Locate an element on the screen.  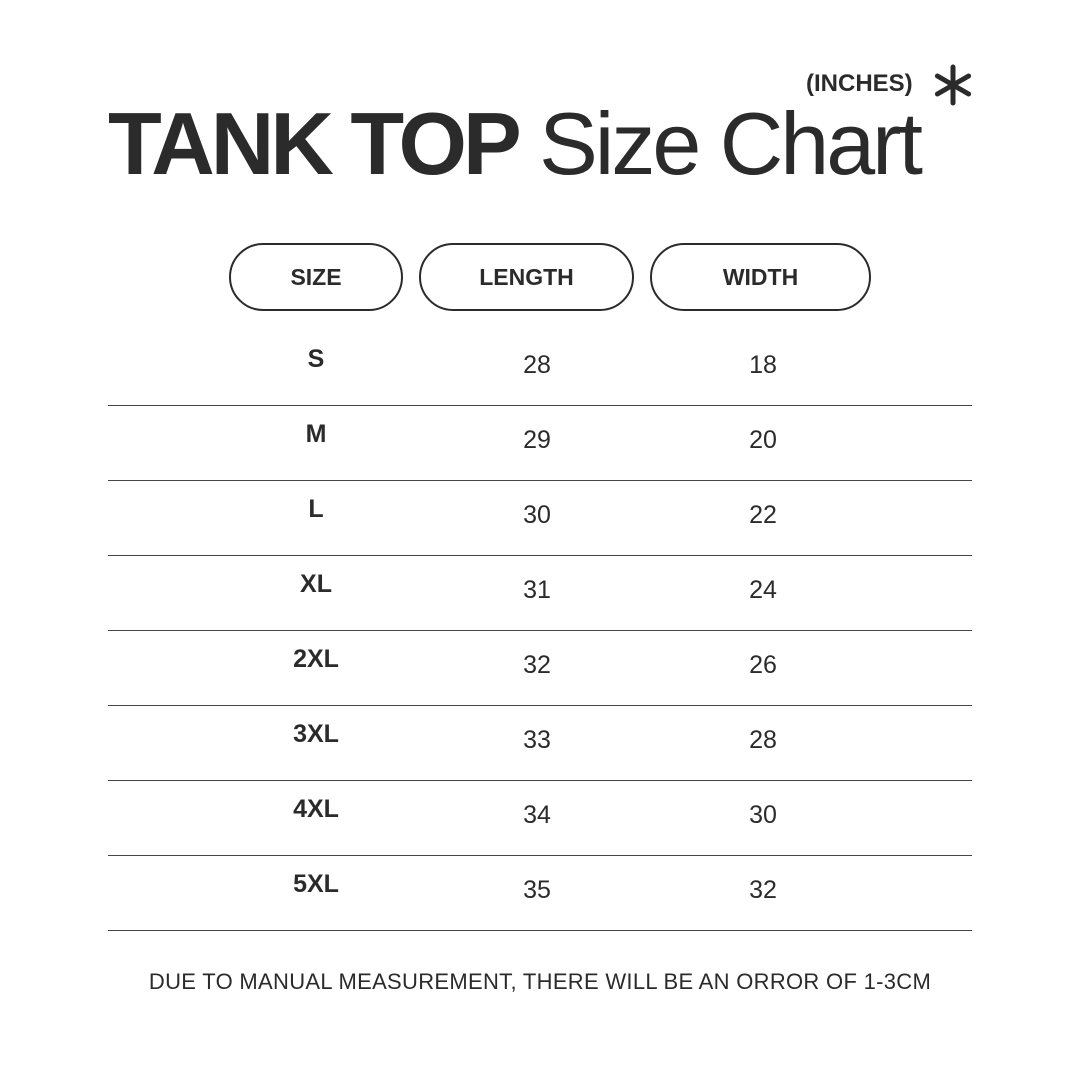
size-cell: 5XL is located at coordinates (316, 884).